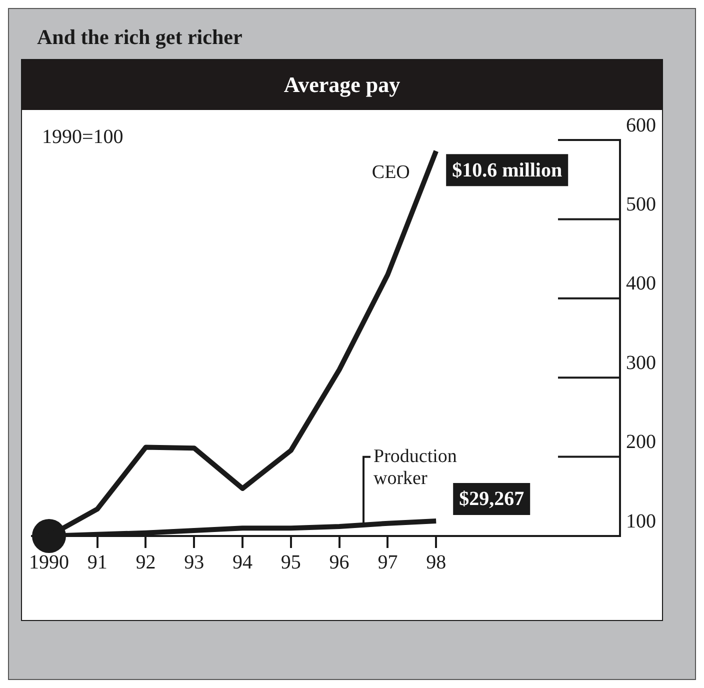 This screenshot has width=704, height=688. I want to click on series-label: Production worker, so click(416, 467).